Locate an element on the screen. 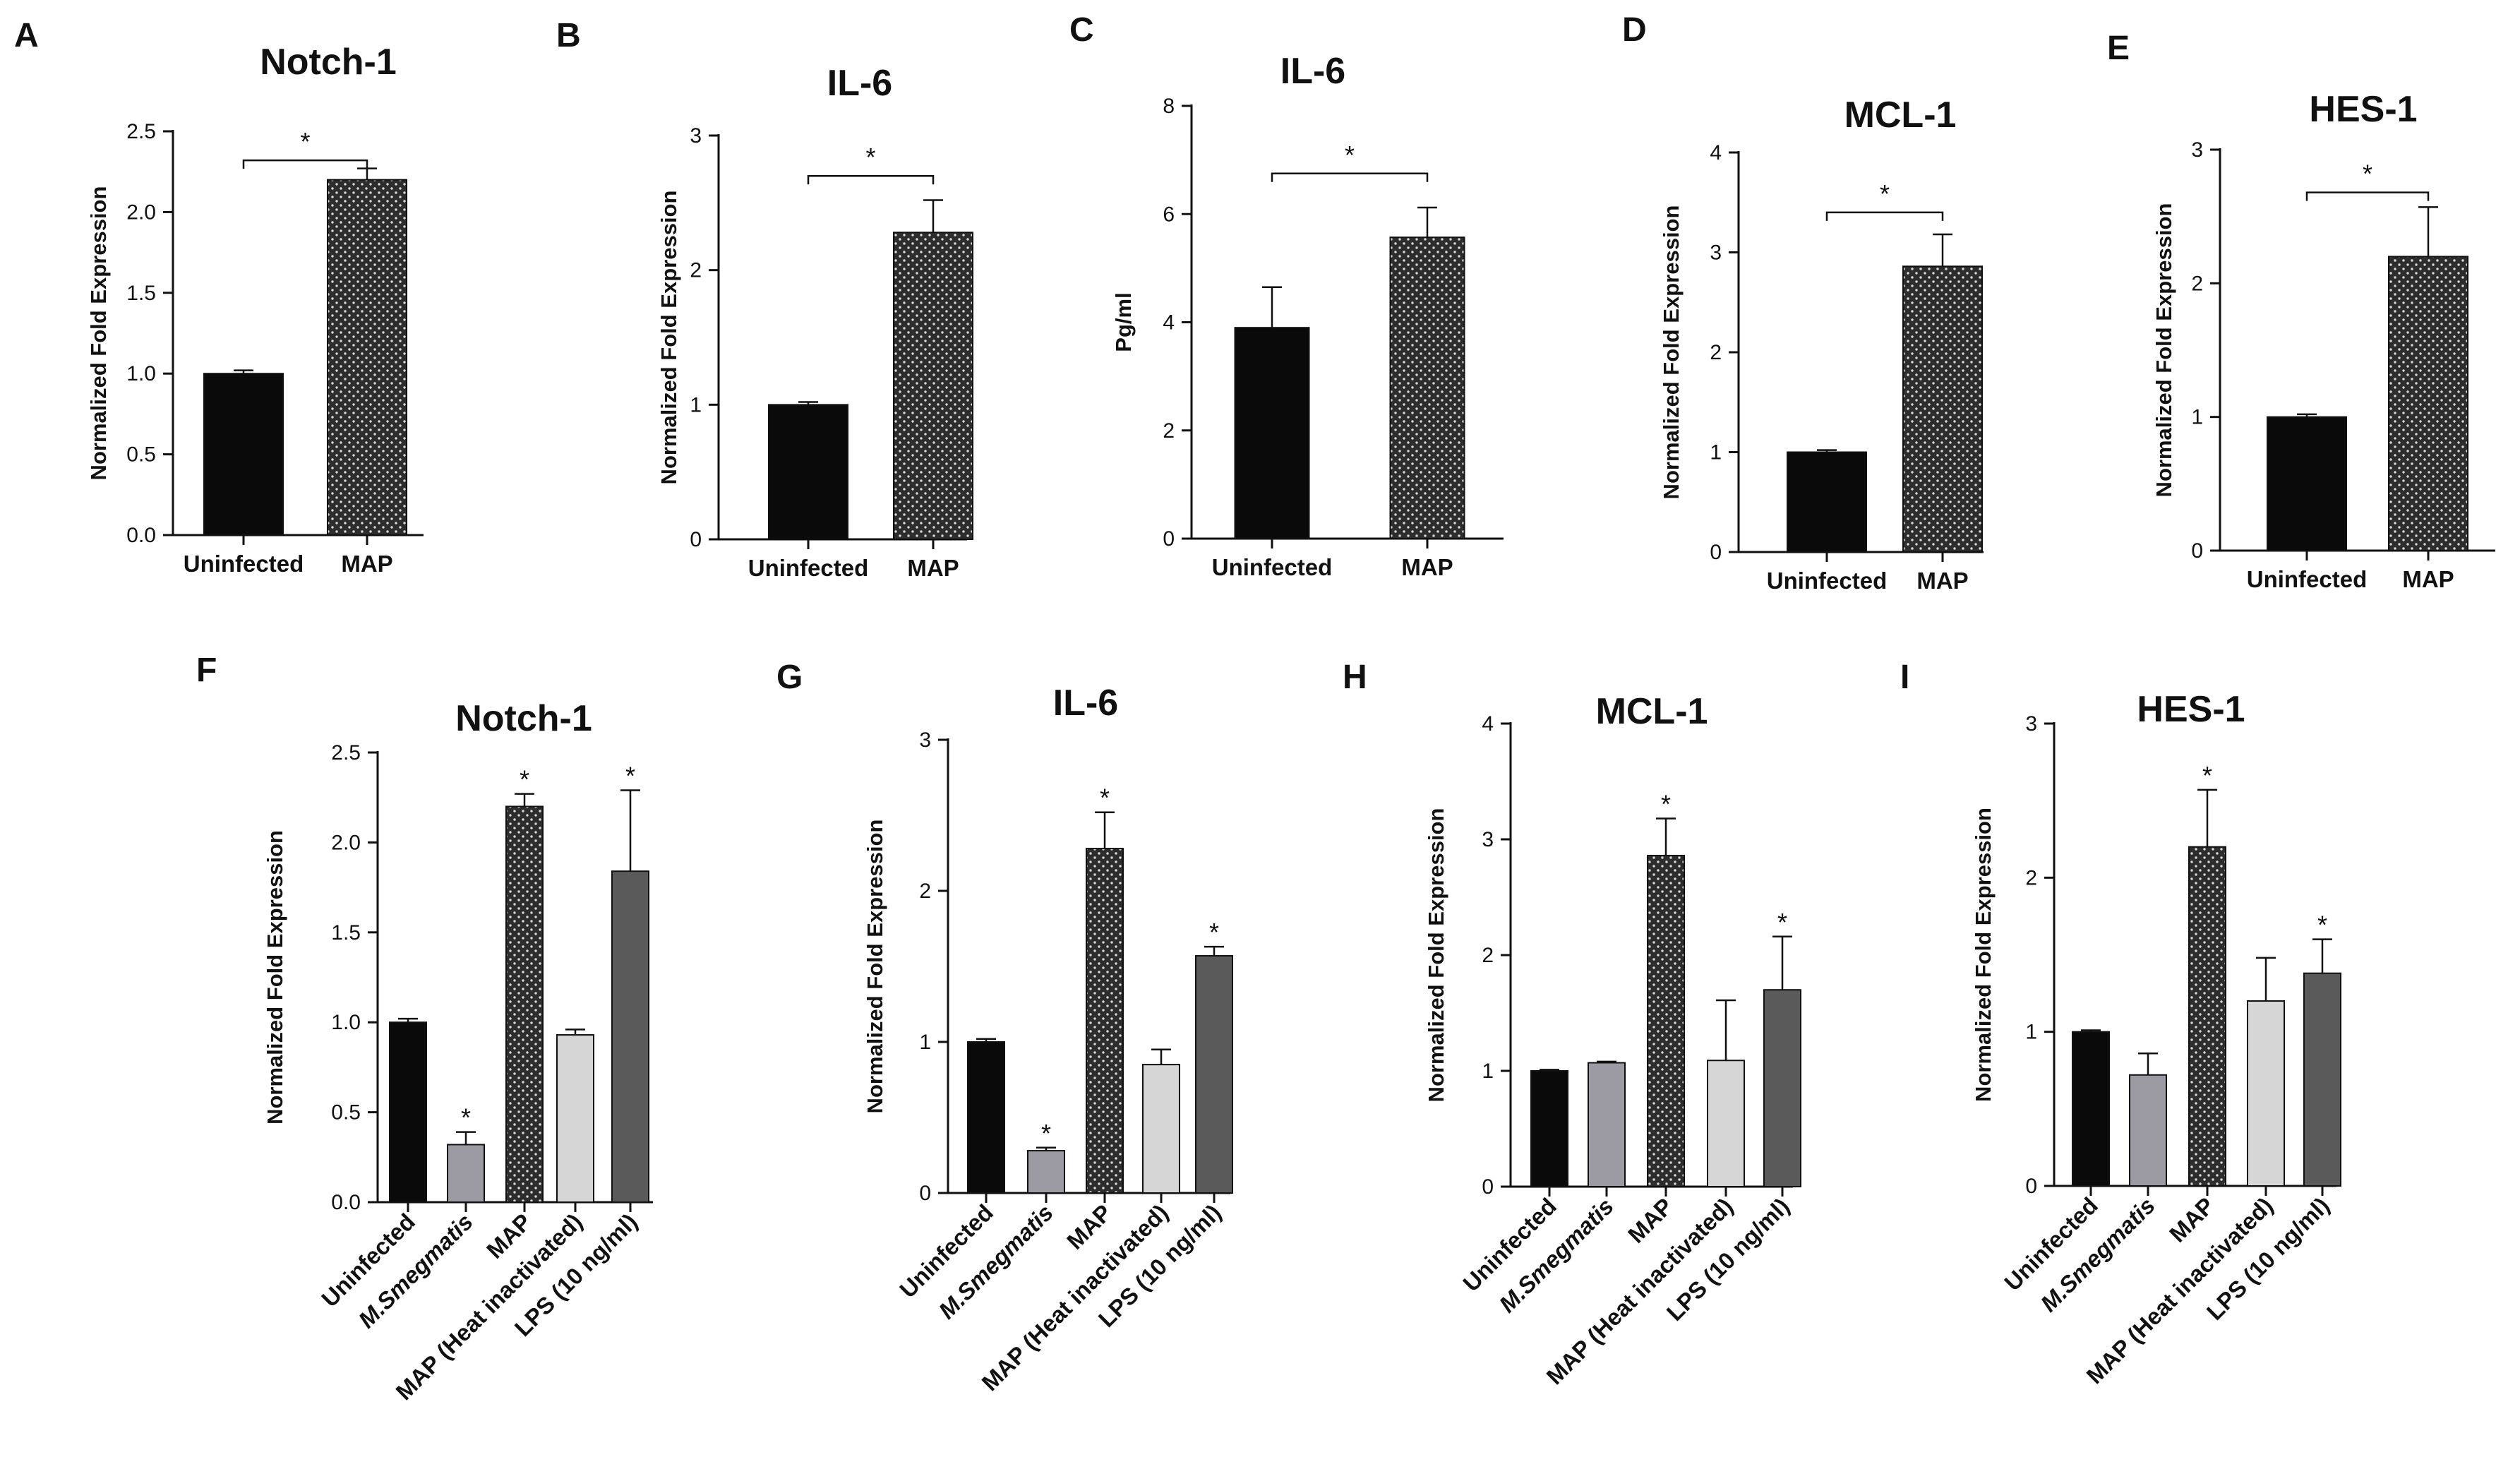  chart-b-y-tick-label: 1 is located at coordinates (696, 405).